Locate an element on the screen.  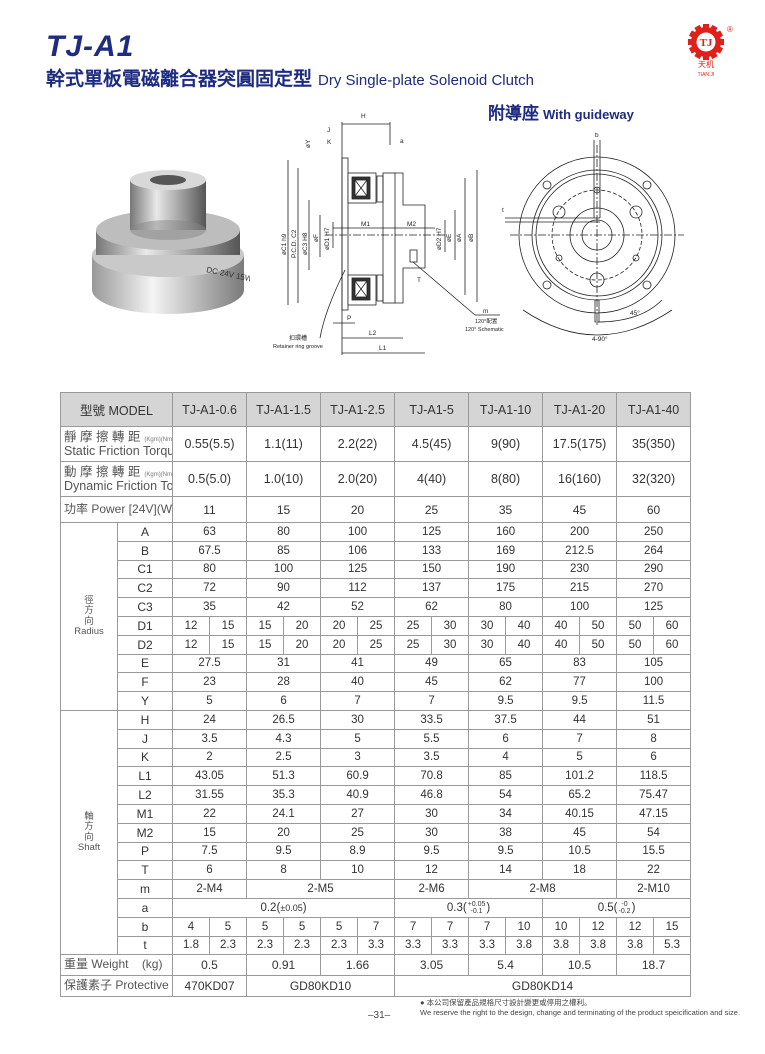
label-retainer-en: Retainer ring groove is located at coordinates (298, 347).